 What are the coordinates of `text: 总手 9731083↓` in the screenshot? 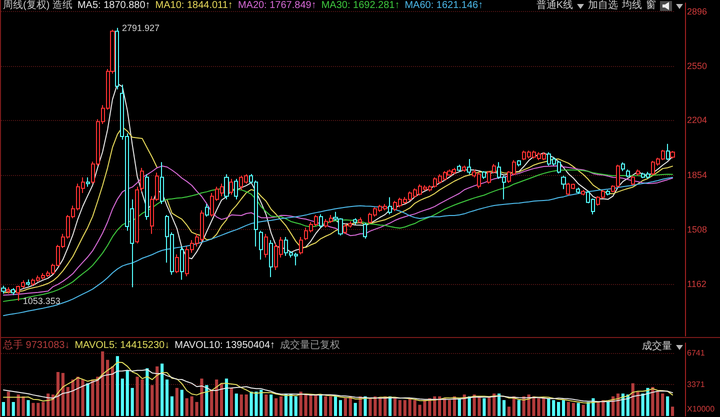 It's located at (36, 346).